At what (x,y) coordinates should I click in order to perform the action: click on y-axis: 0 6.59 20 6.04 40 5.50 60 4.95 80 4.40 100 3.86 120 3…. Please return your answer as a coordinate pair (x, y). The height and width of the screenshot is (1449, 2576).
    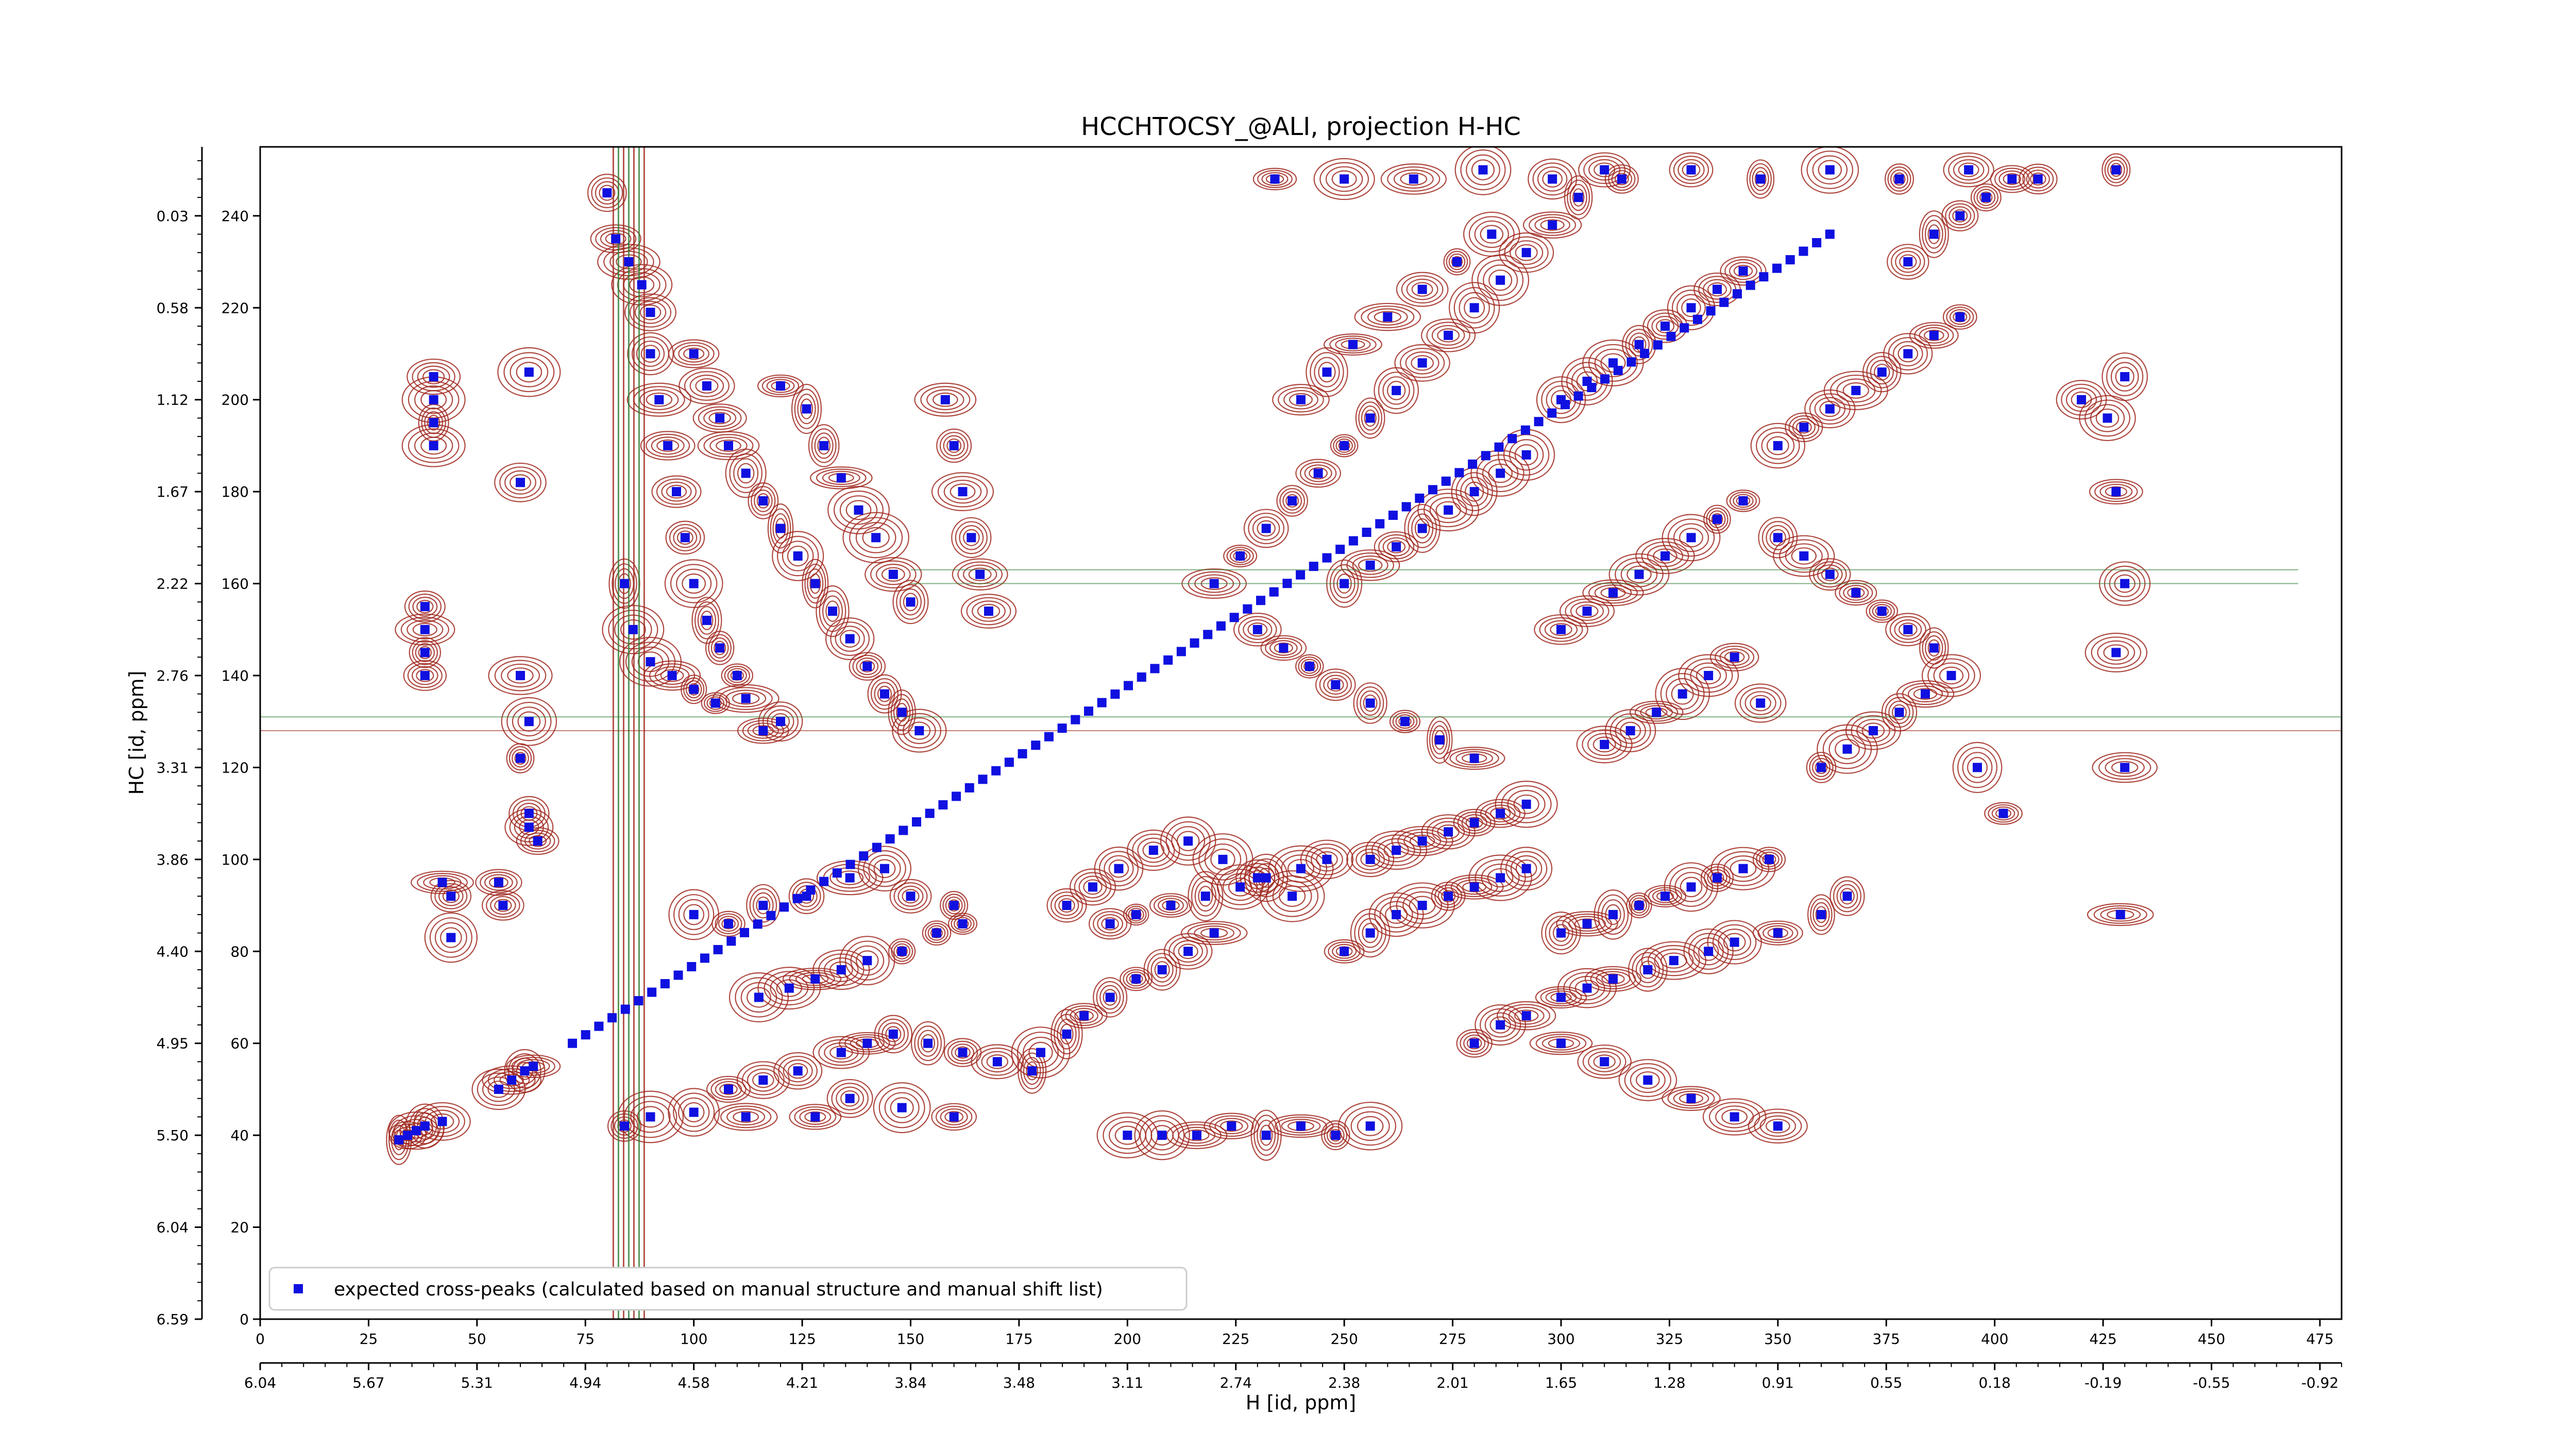
    Looking at the image, I should click on (208, 737).